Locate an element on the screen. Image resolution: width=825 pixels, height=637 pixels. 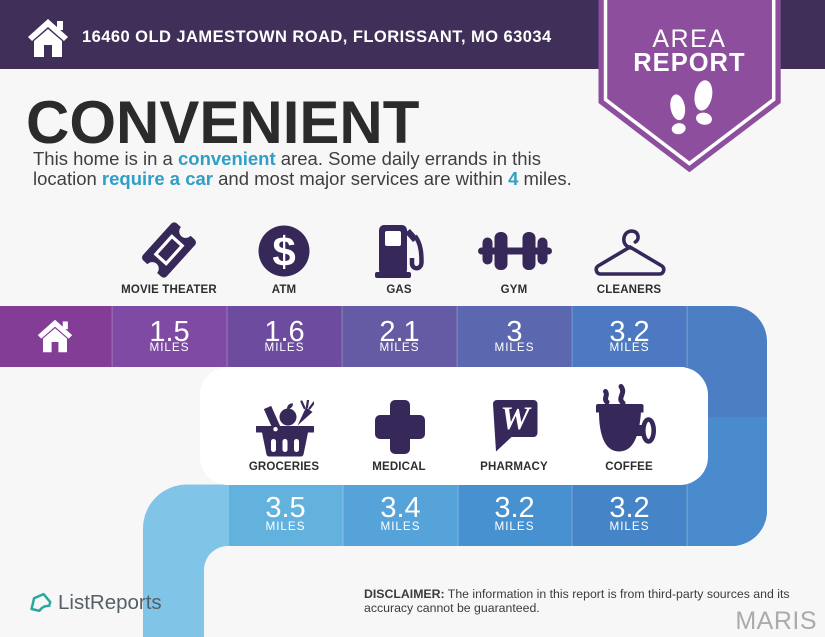
svg-text: W is located at coordinates (516, 419).